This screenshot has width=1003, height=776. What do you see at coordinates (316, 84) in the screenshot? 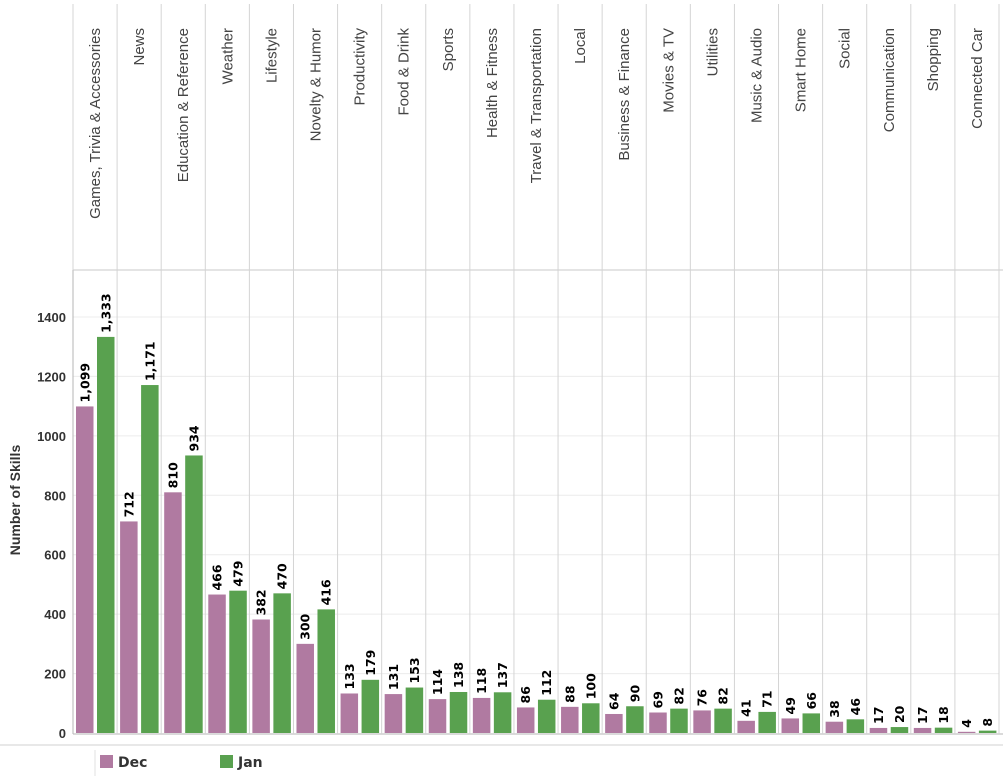
I see `category-label-novelty-and-humor: Novelty & Humor` at bounding box center [316, 84].